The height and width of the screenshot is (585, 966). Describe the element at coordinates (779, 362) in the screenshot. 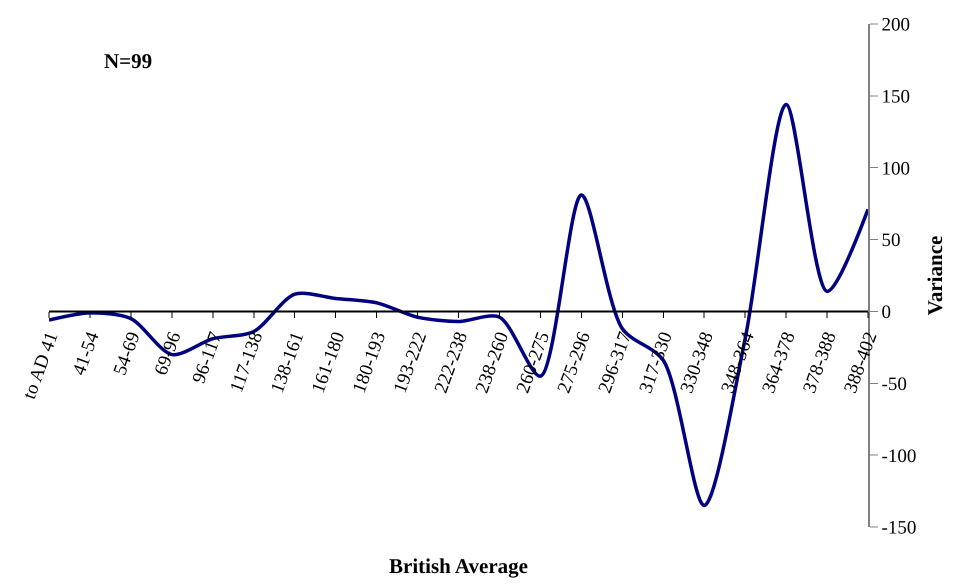

I see `x-tick-label: 364-378` at that location.